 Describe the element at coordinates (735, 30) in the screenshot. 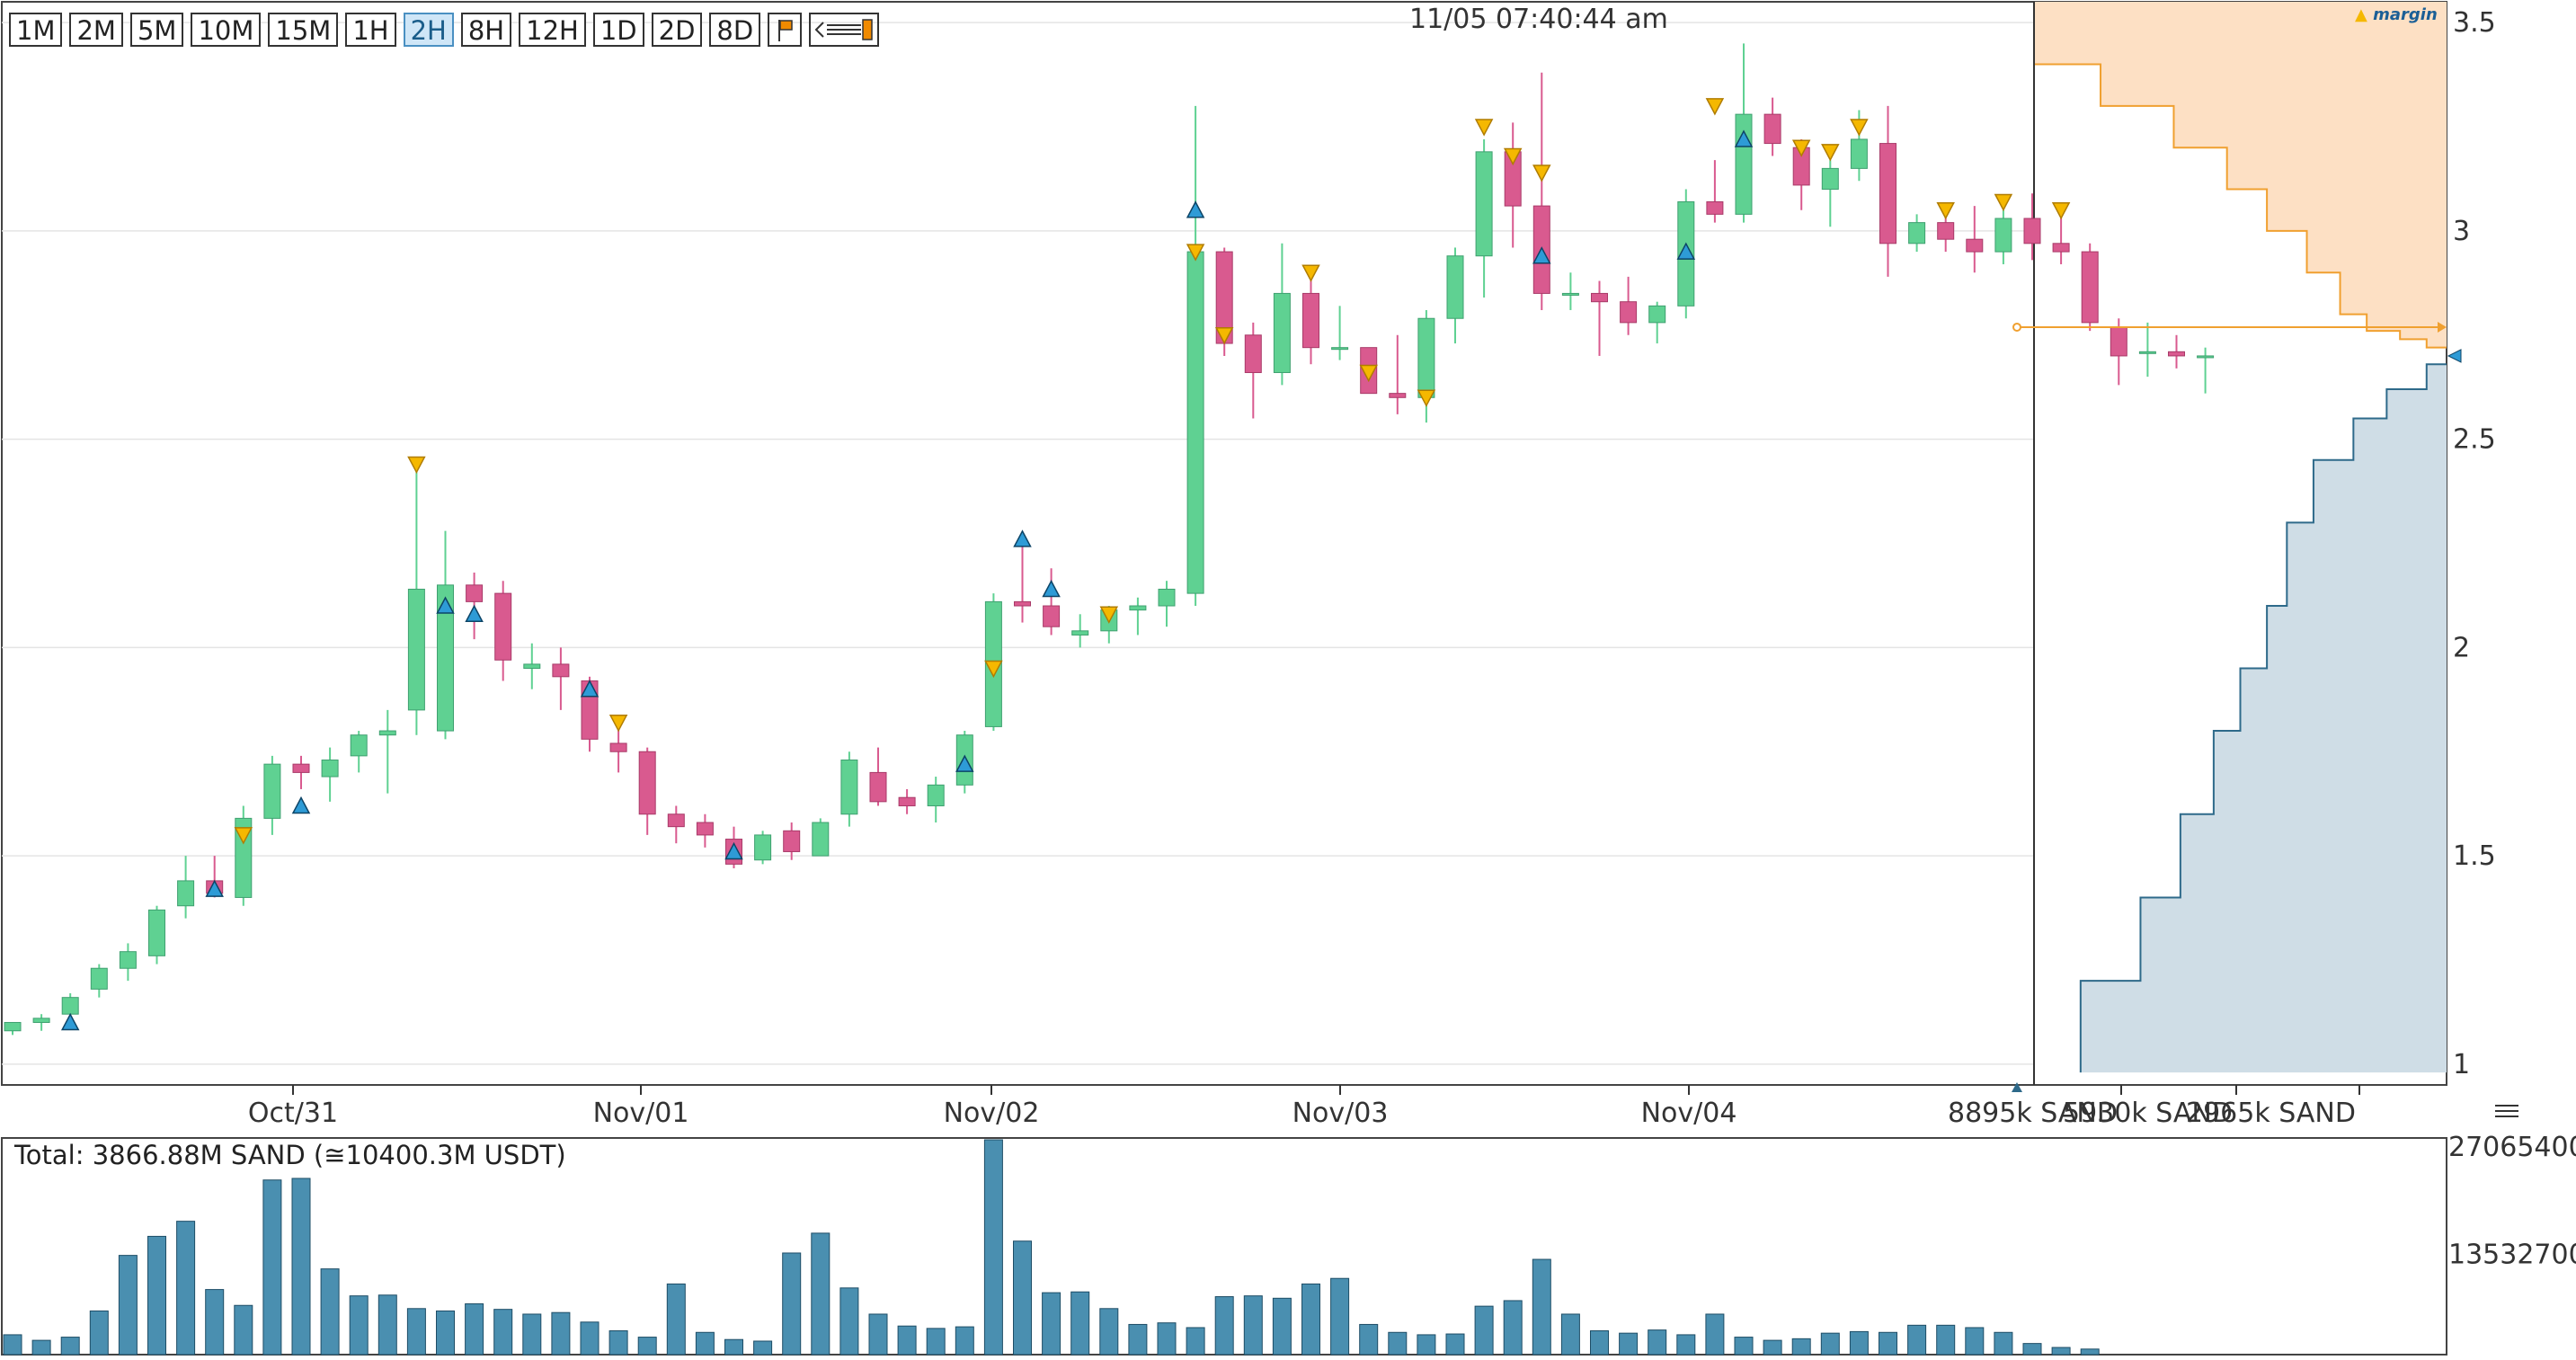

I see `timeframe-button-8d: 8D` at that location.